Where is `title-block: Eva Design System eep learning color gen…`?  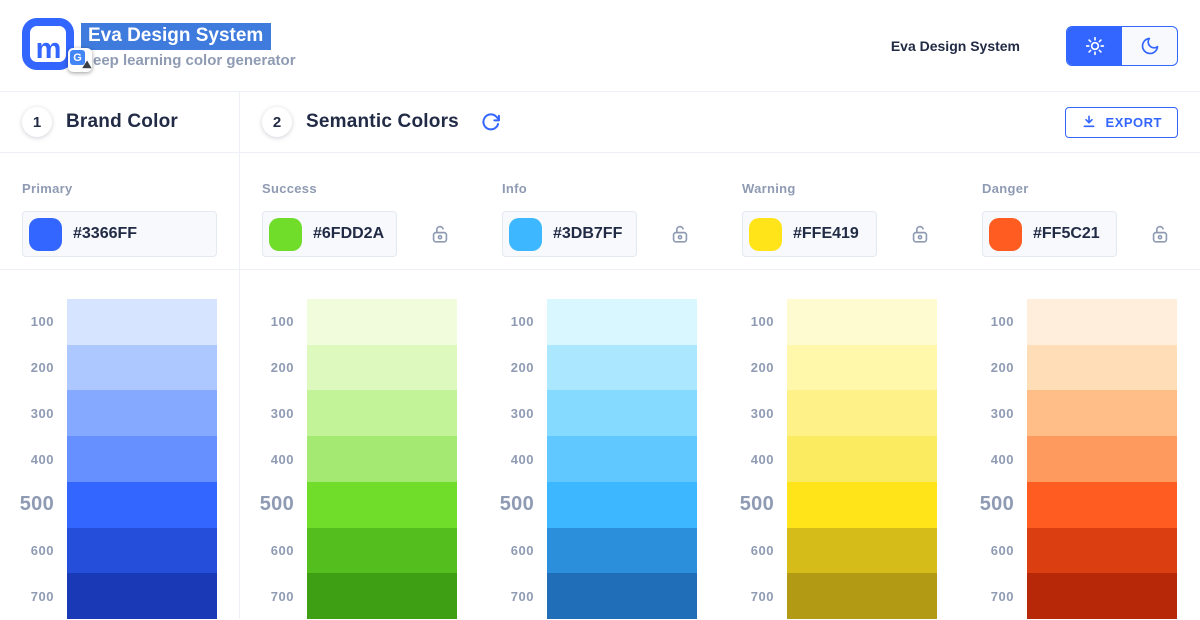
title-block: Eva Design System eep learning color gen… is located at coordinates (188, 45).